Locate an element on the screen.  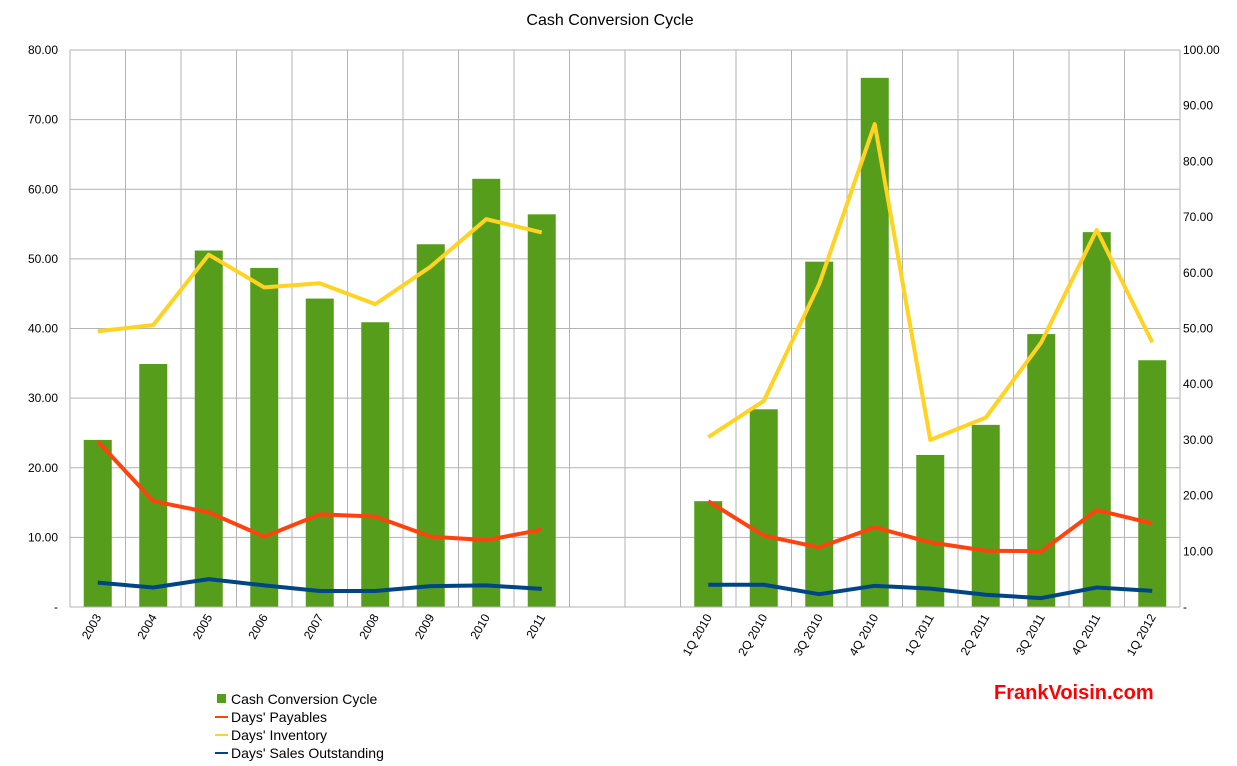
line-annual-days-payables is located at coordinates (319, 491).